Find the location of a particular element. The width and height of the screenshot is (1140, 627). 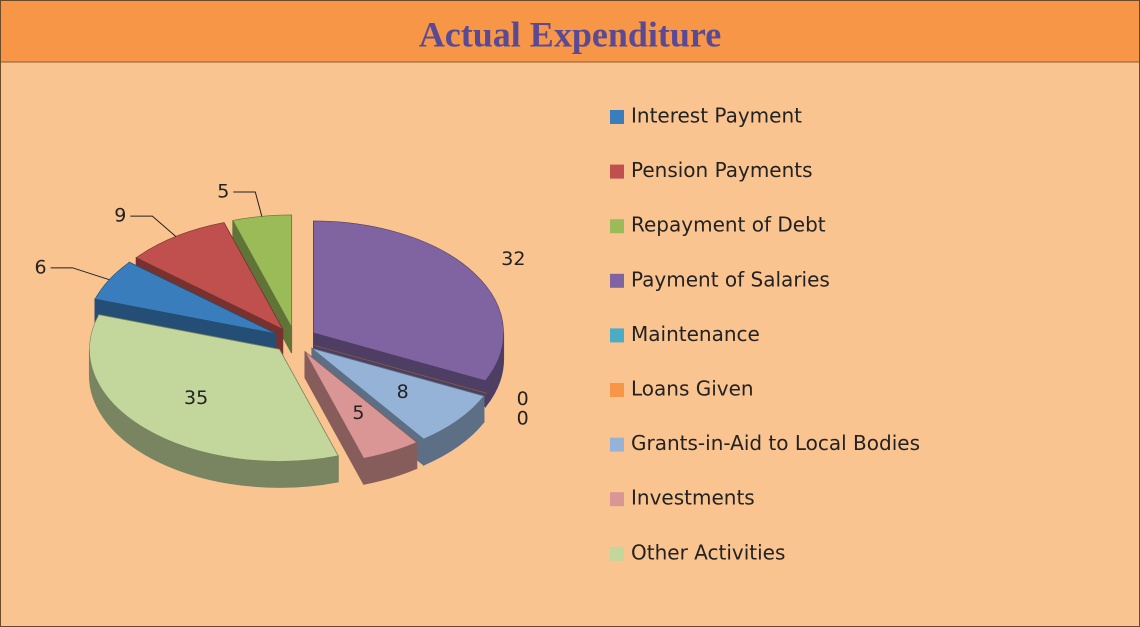

data-label: 35 is located at coordinates (196, 398).